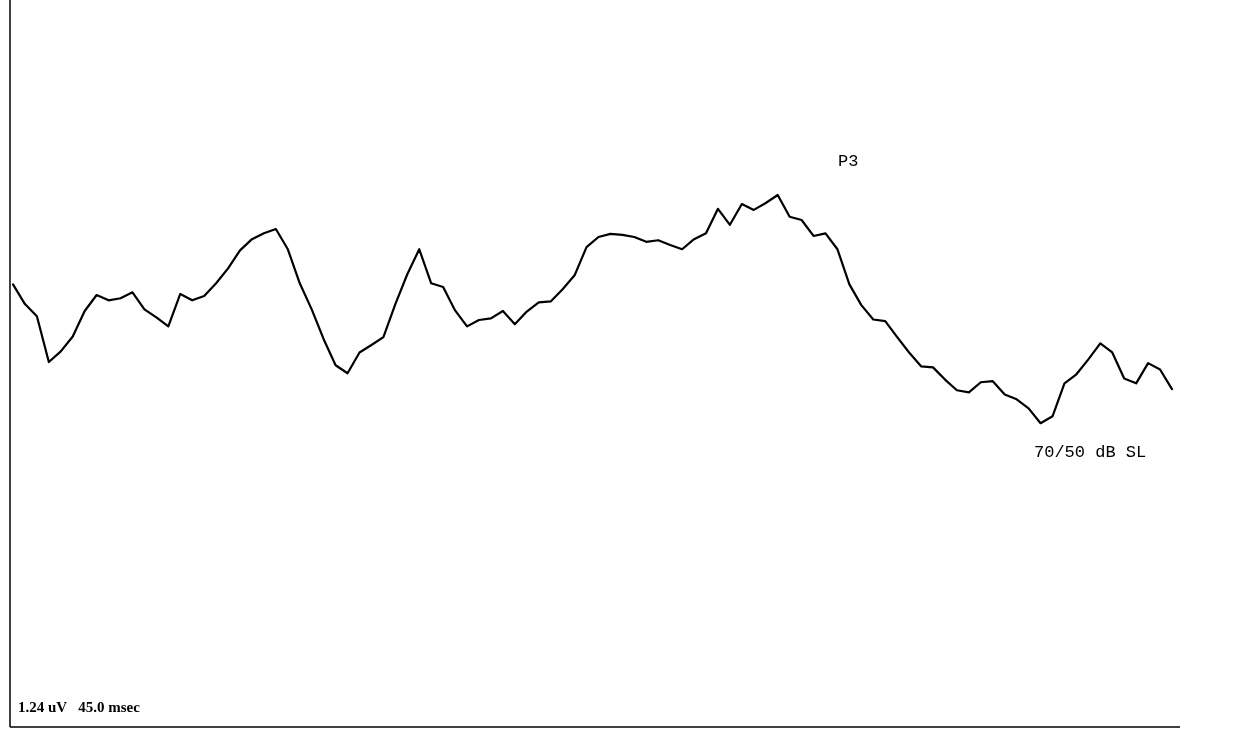 Image resolution: width=1236 pixels, height=732 pixels. What do you see at coordinates (1090, 452) in the screenshot?
I see `annotation: 70/50 dB SL` at bounding box center [1090, 452].